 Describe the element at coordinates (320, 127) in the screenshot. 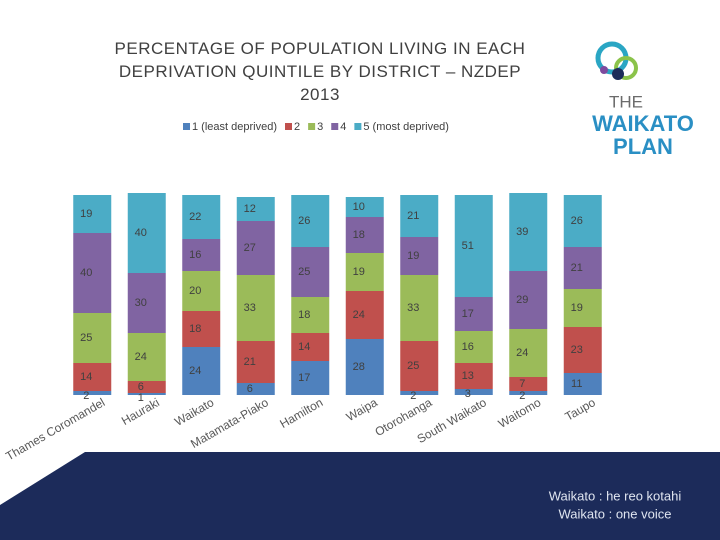

I see `legend-label: 3` at that location.